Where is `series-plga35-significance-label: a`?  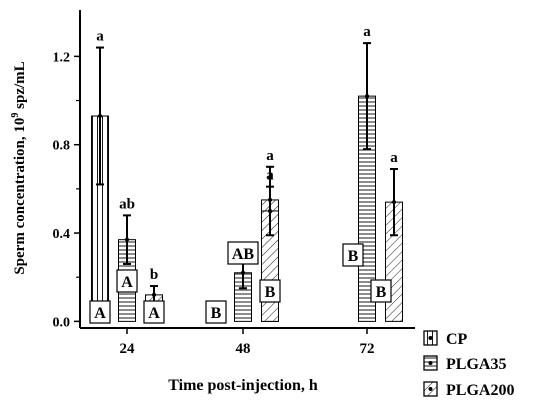 series-plga35-significance-label: a is located at coordinates (367, 32).